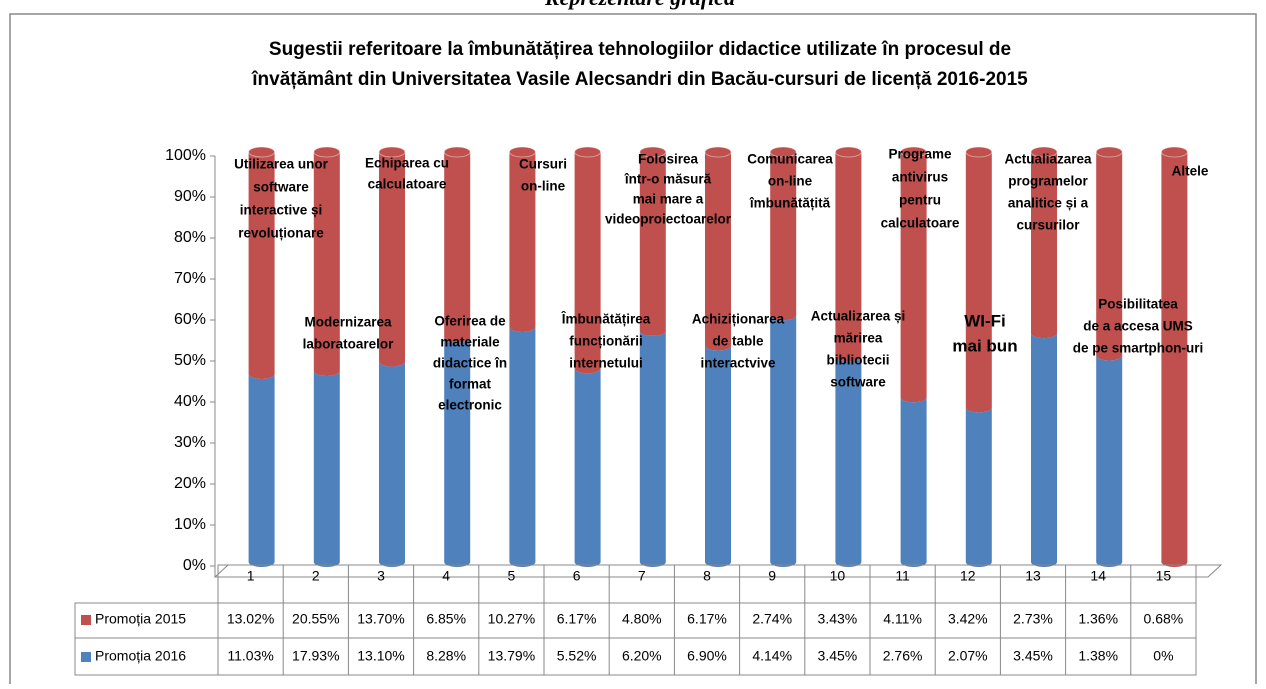 Image resolution: width=1266 pixels, height=689 pixels. Describe the element at coordinates (190, 401) in the screenshot. I see `y-tick-label: 40%` at that location.